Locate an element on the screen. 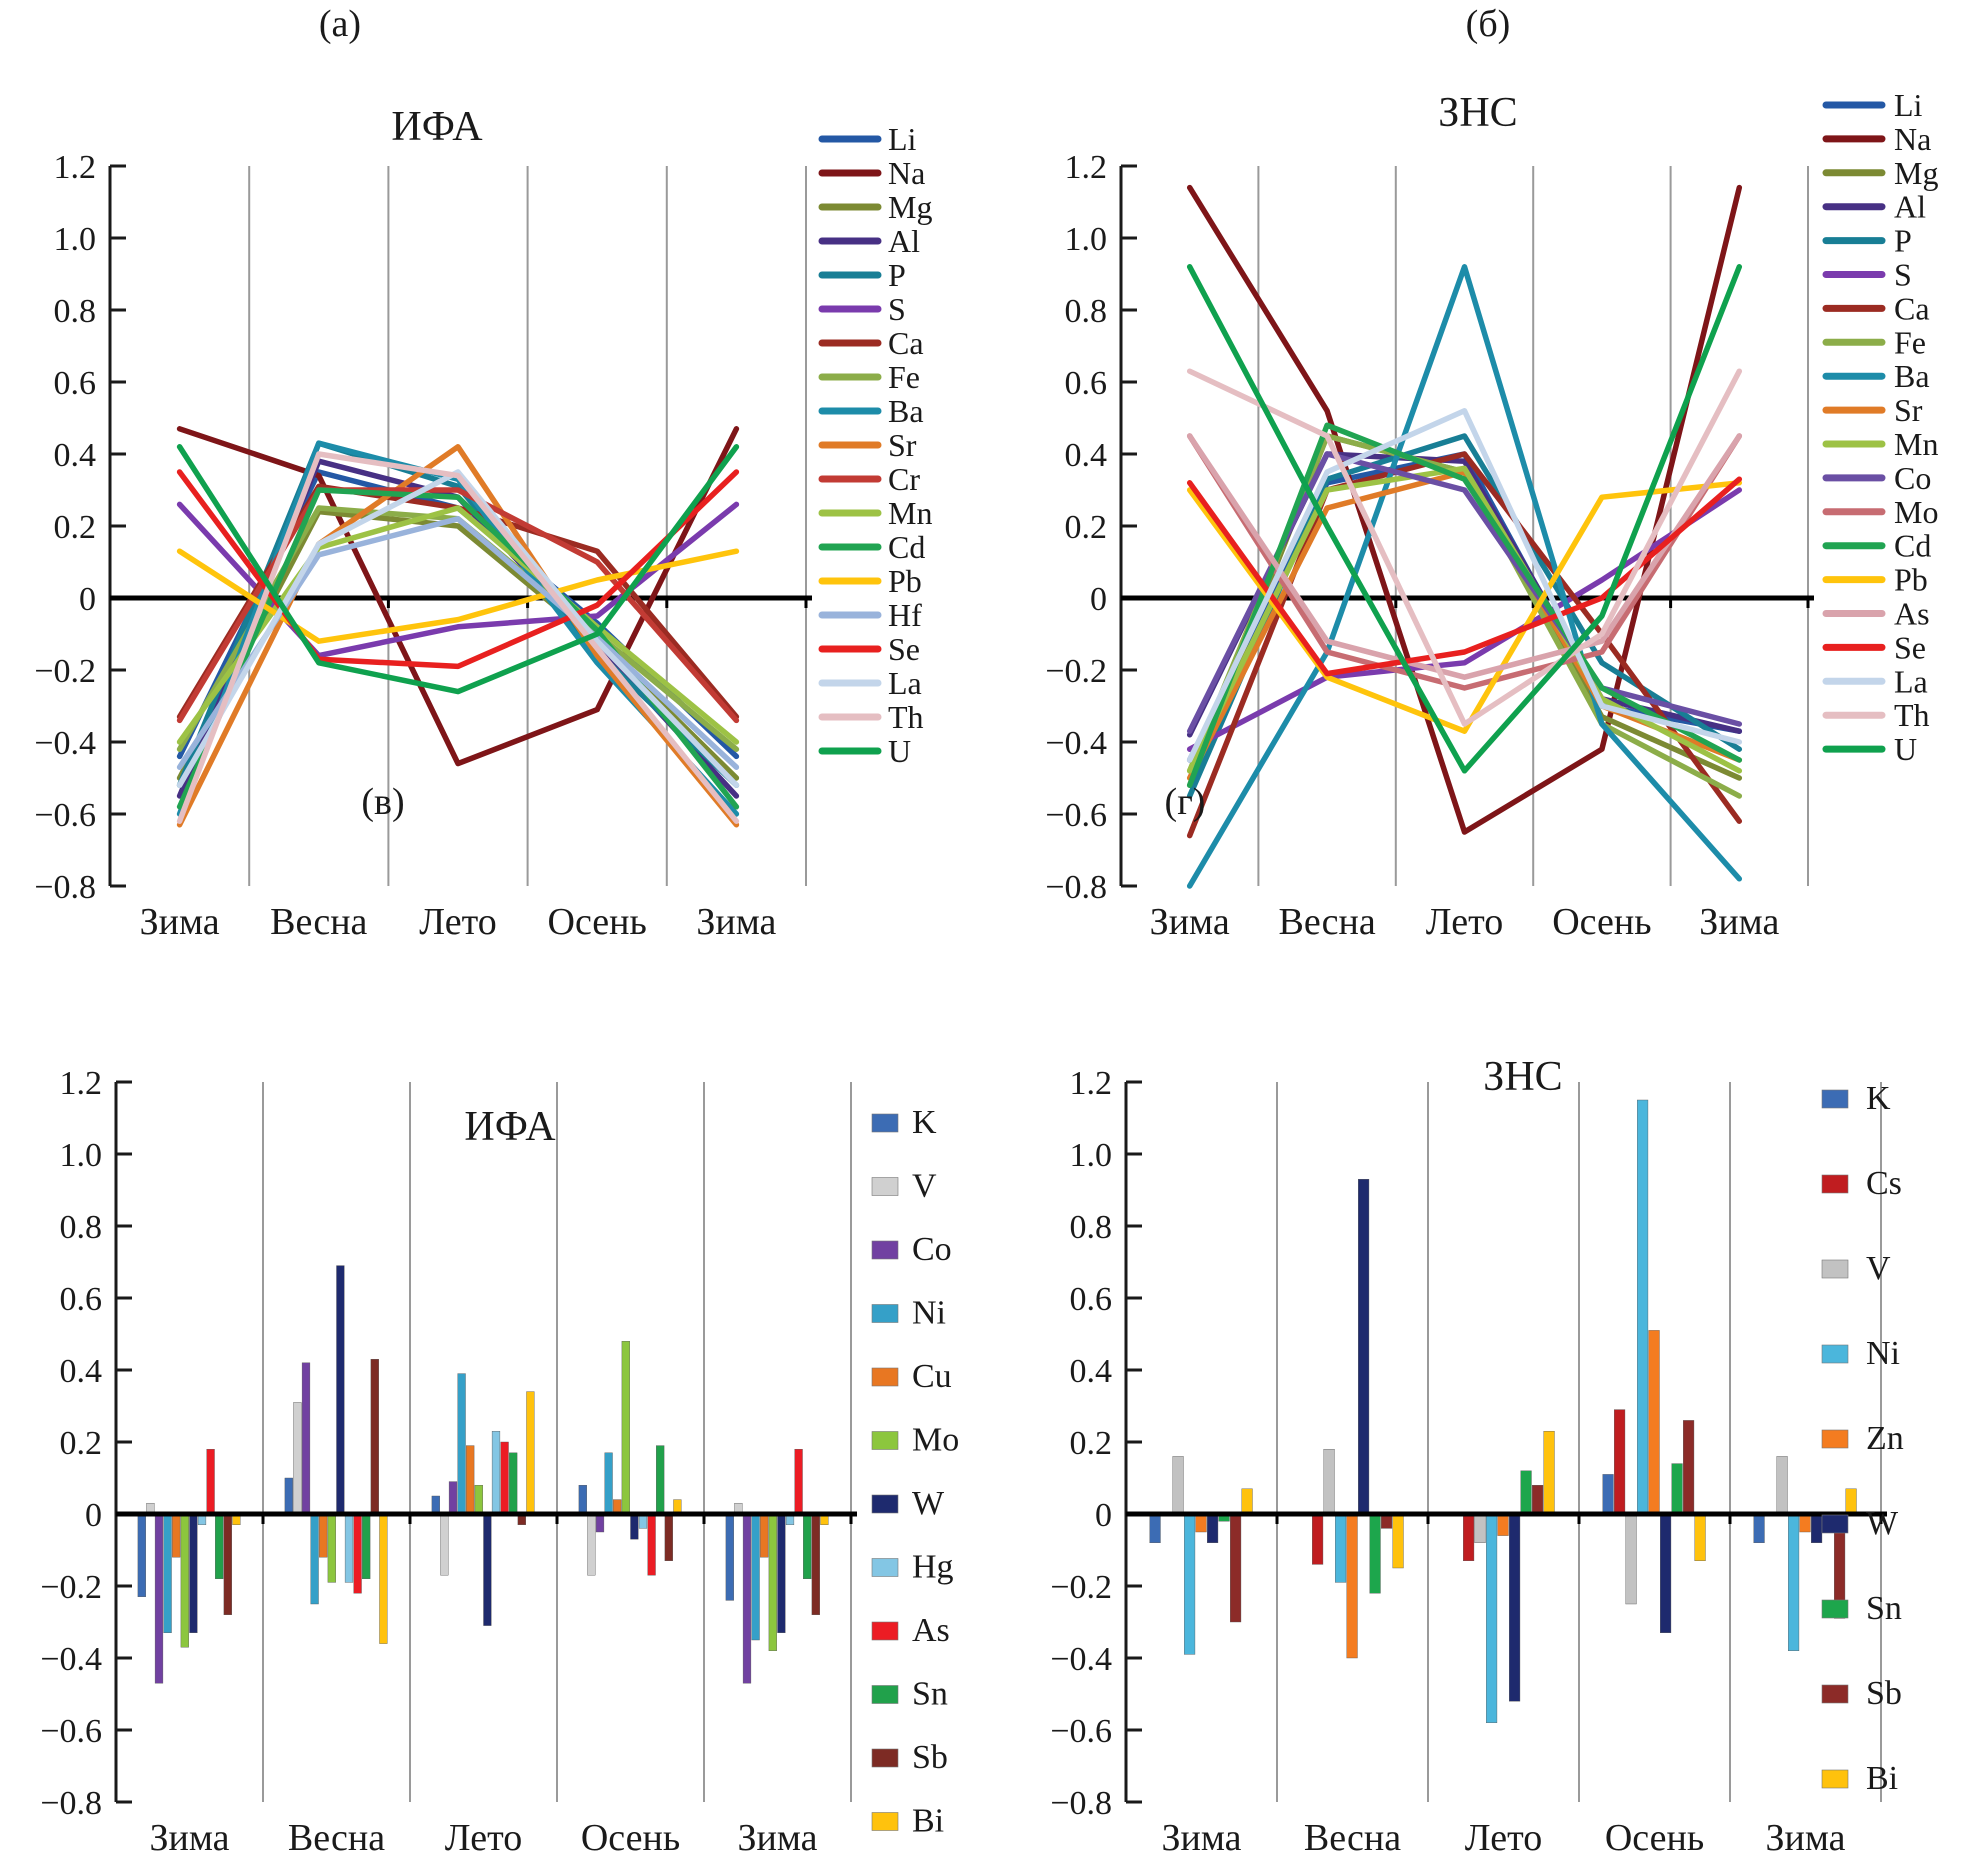 Image resolution: width=1963 pixels, height=1856 pixels. legend-label-Mg: Mg is located at coordinates (910, 207).